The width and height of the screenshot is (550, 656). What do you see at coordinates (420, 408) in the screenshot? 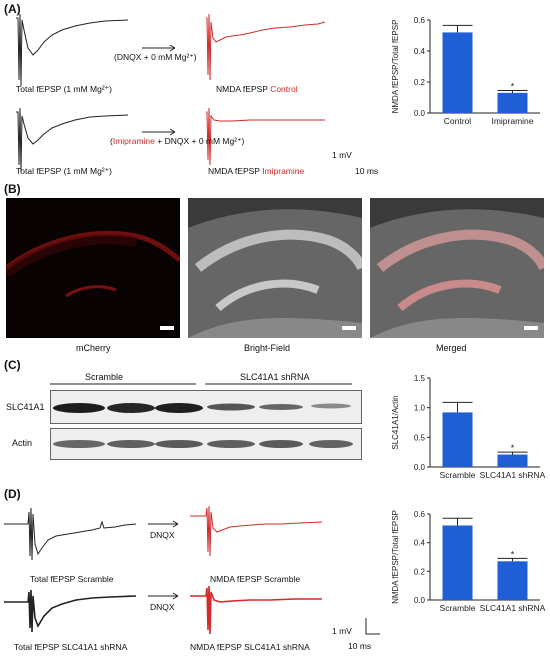
I see `y-tick-label: 1.0` at bounding box center [420, 408].